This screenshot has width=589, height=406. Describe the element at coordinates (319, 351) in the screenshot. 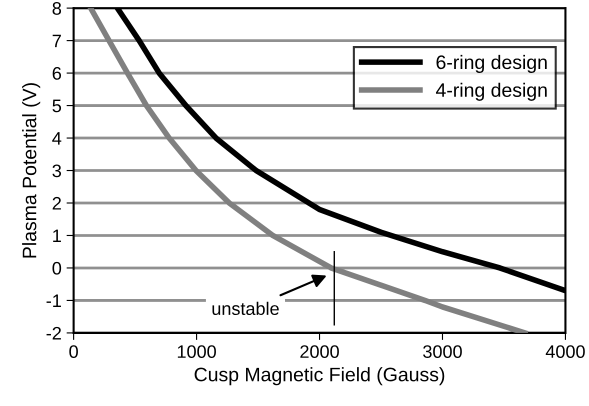

I see `x-tick-label: 2000` at that location.